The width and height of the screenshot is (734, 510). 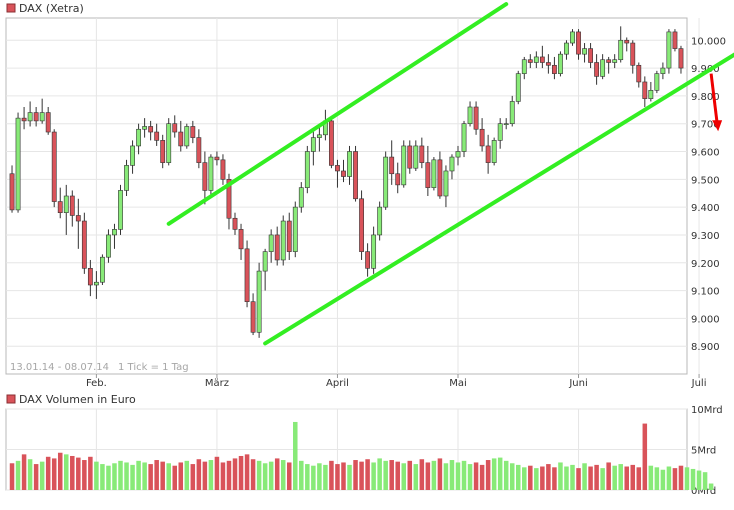 What do you see at coordinates (714, 98) in the screenshot?
I see `arrow-shaft` at bounding box center [714, 98].